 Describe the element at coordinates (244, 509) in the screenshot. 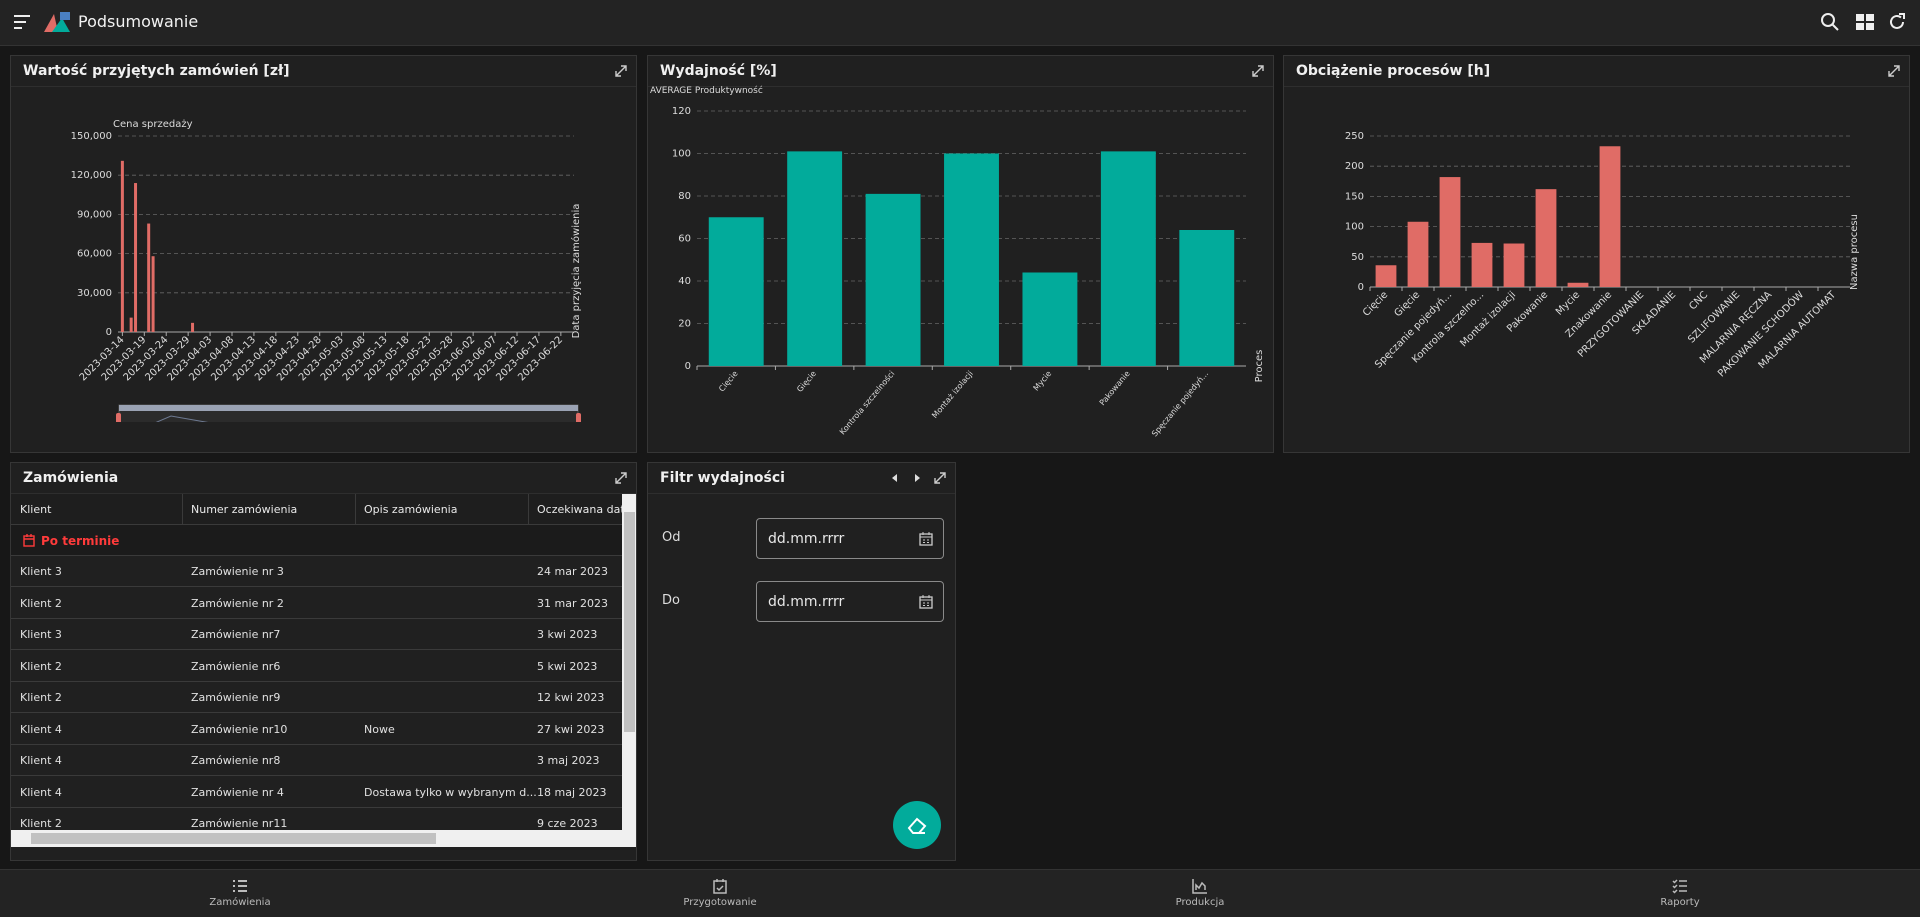

I see `column-header: Numer zamówienia` at that location.